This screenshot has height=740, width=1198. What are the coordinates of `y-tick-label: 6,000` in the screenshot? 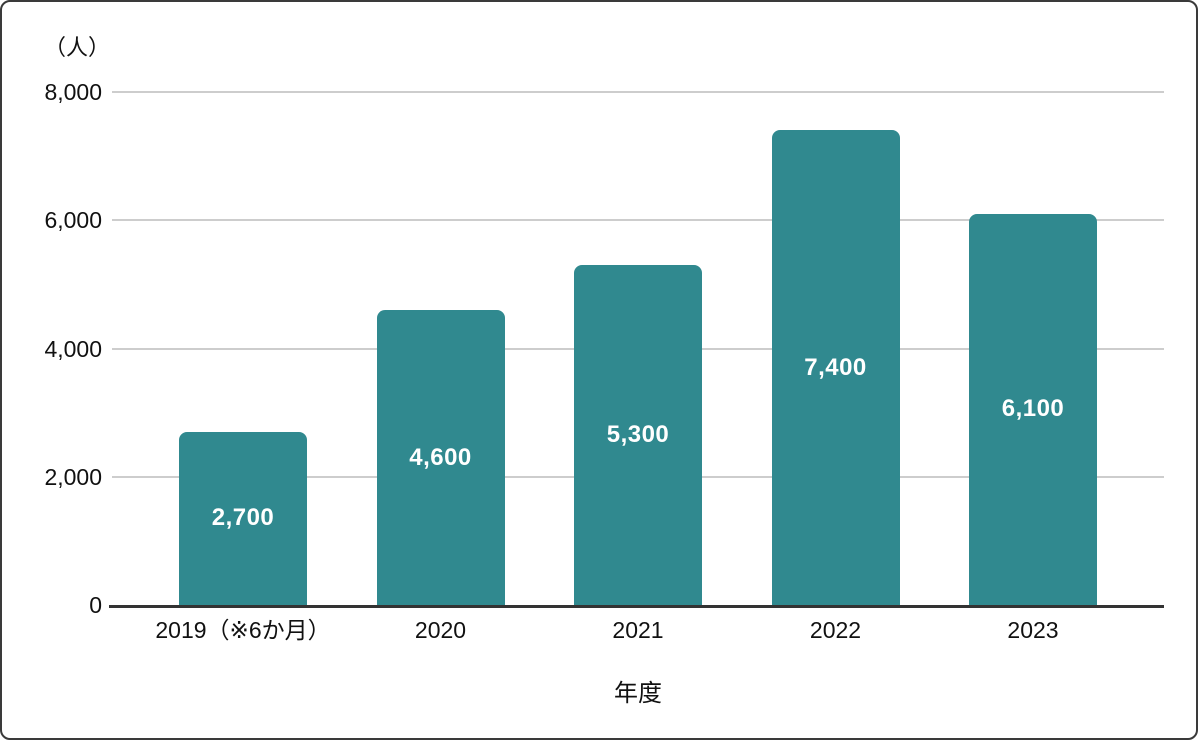 It's located at (73, 220).